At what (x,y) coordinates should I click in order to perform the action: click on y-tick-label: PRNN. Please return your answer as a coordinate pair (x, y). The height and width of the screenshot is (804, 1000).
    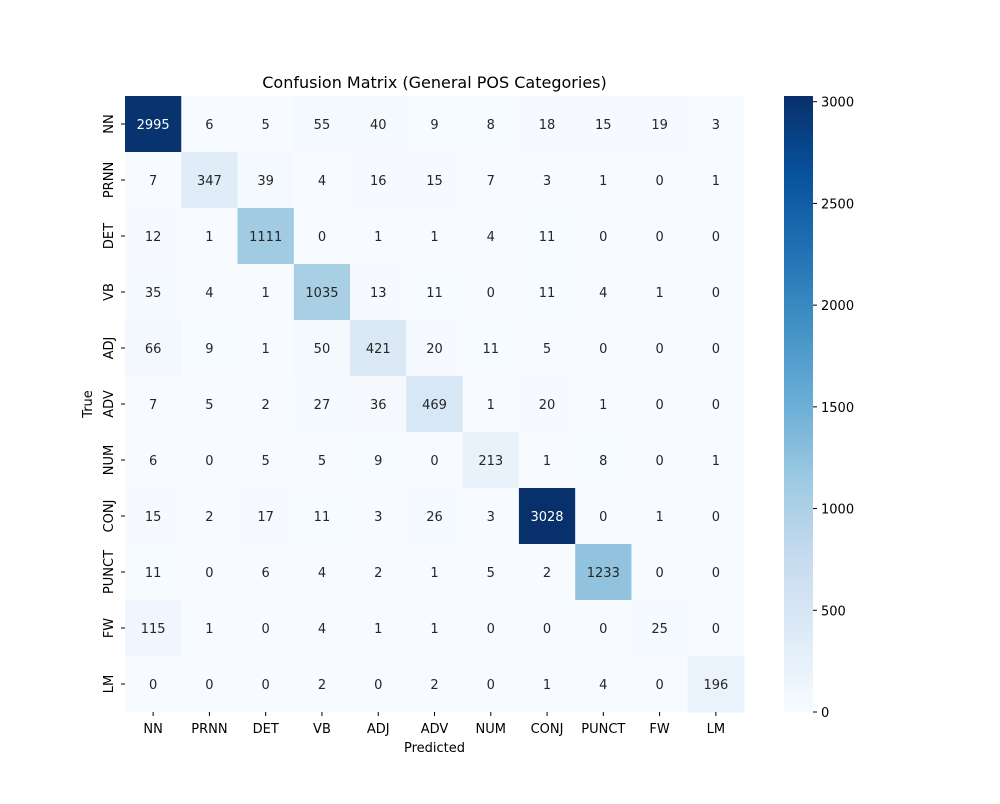
    Looking at the image, I should click on (109, 180).